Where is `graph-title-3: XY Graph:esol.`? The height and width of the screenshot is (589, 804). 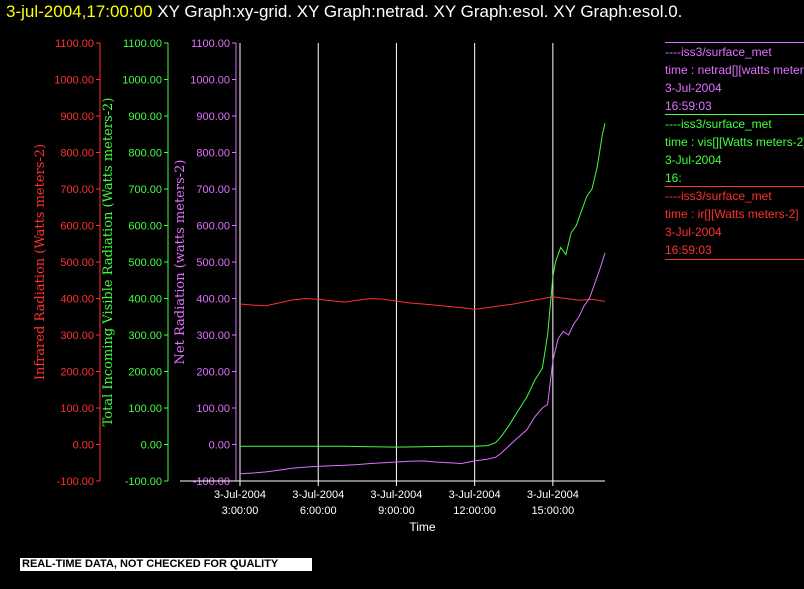 graph-title-3: XY Graph:esol. is located at coordinates (491, 11).